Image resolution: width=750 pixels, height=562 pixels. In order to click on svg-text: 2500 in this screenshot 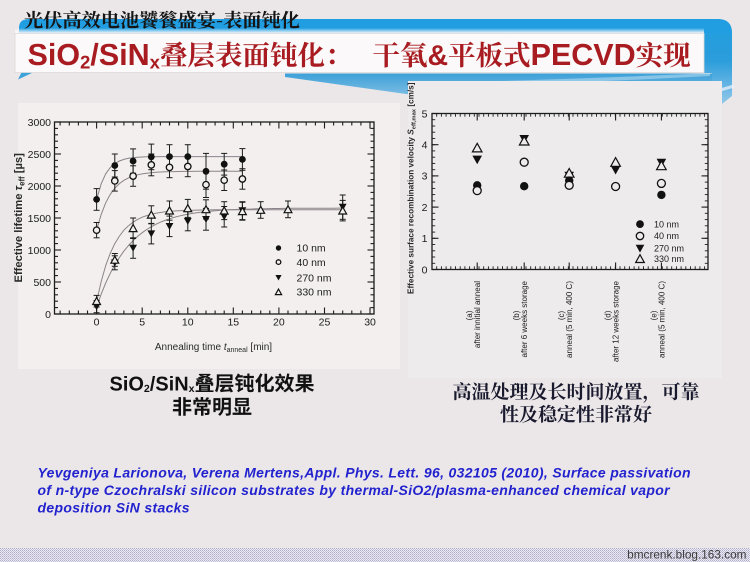, I will do `click(40, 155)`.